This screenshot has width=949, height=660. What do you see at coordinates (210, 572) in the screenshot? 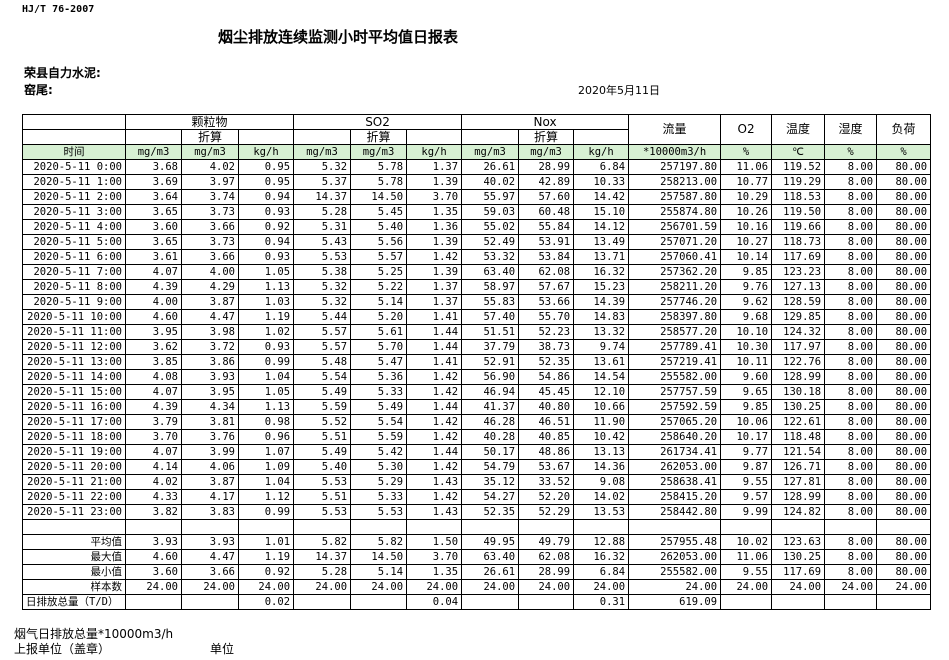
I see `stat-cell: 3.66` at bounding box center [210, 572].